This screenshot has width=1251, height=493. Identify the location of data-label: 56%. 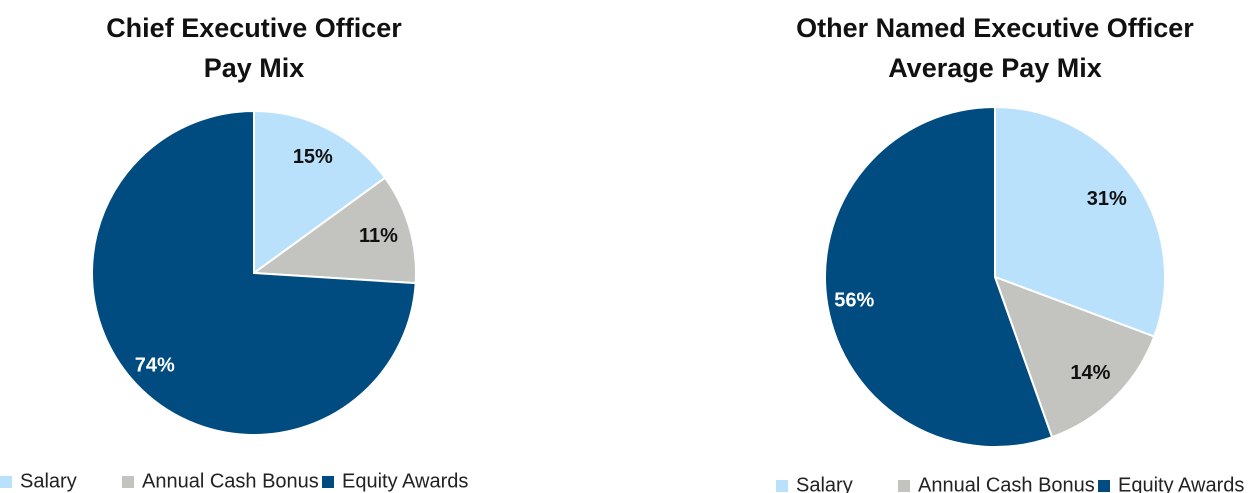
(854, 301).